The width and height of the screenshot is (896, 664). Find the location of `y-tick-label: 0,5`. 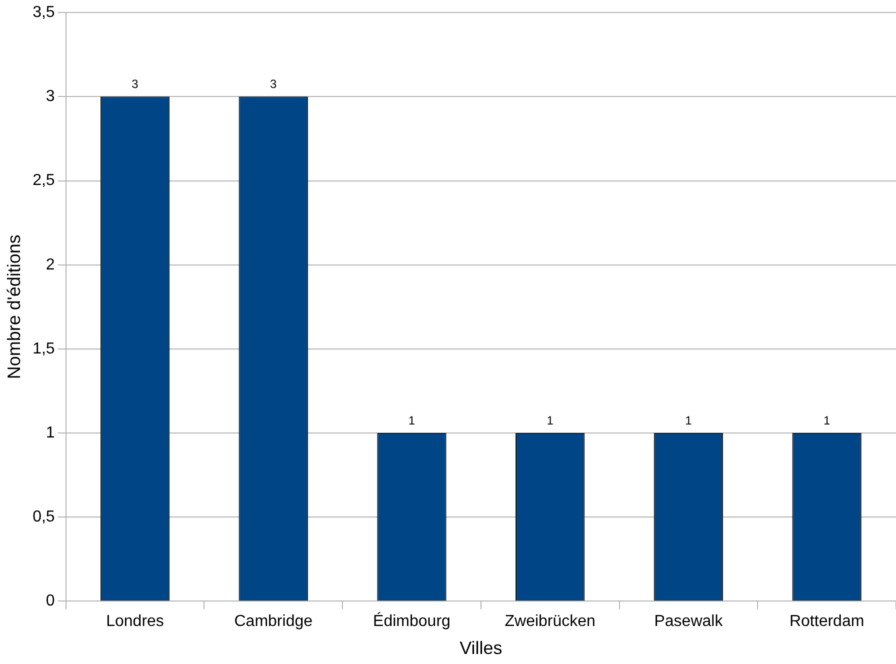

y-tick-label: 0,5 is located at coordinates (43, 517).